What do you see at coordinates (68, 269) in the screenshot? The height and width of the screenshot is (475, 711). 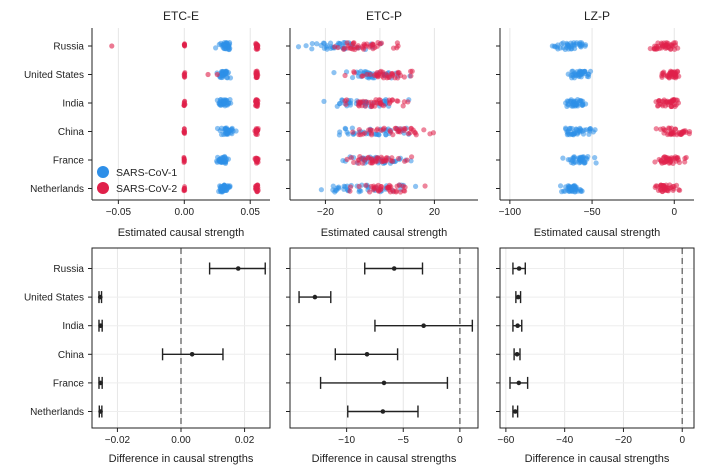 I see `bottom-y-tick-label: Russia` at bounding box center [68, 269].